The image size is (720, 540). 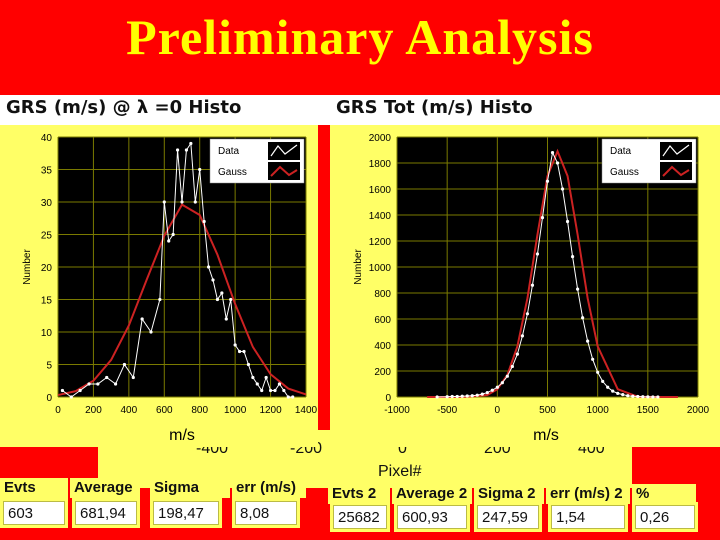 I want to click on chart2-legend-gauss-label: Gauss, so click(x=624, y=172).